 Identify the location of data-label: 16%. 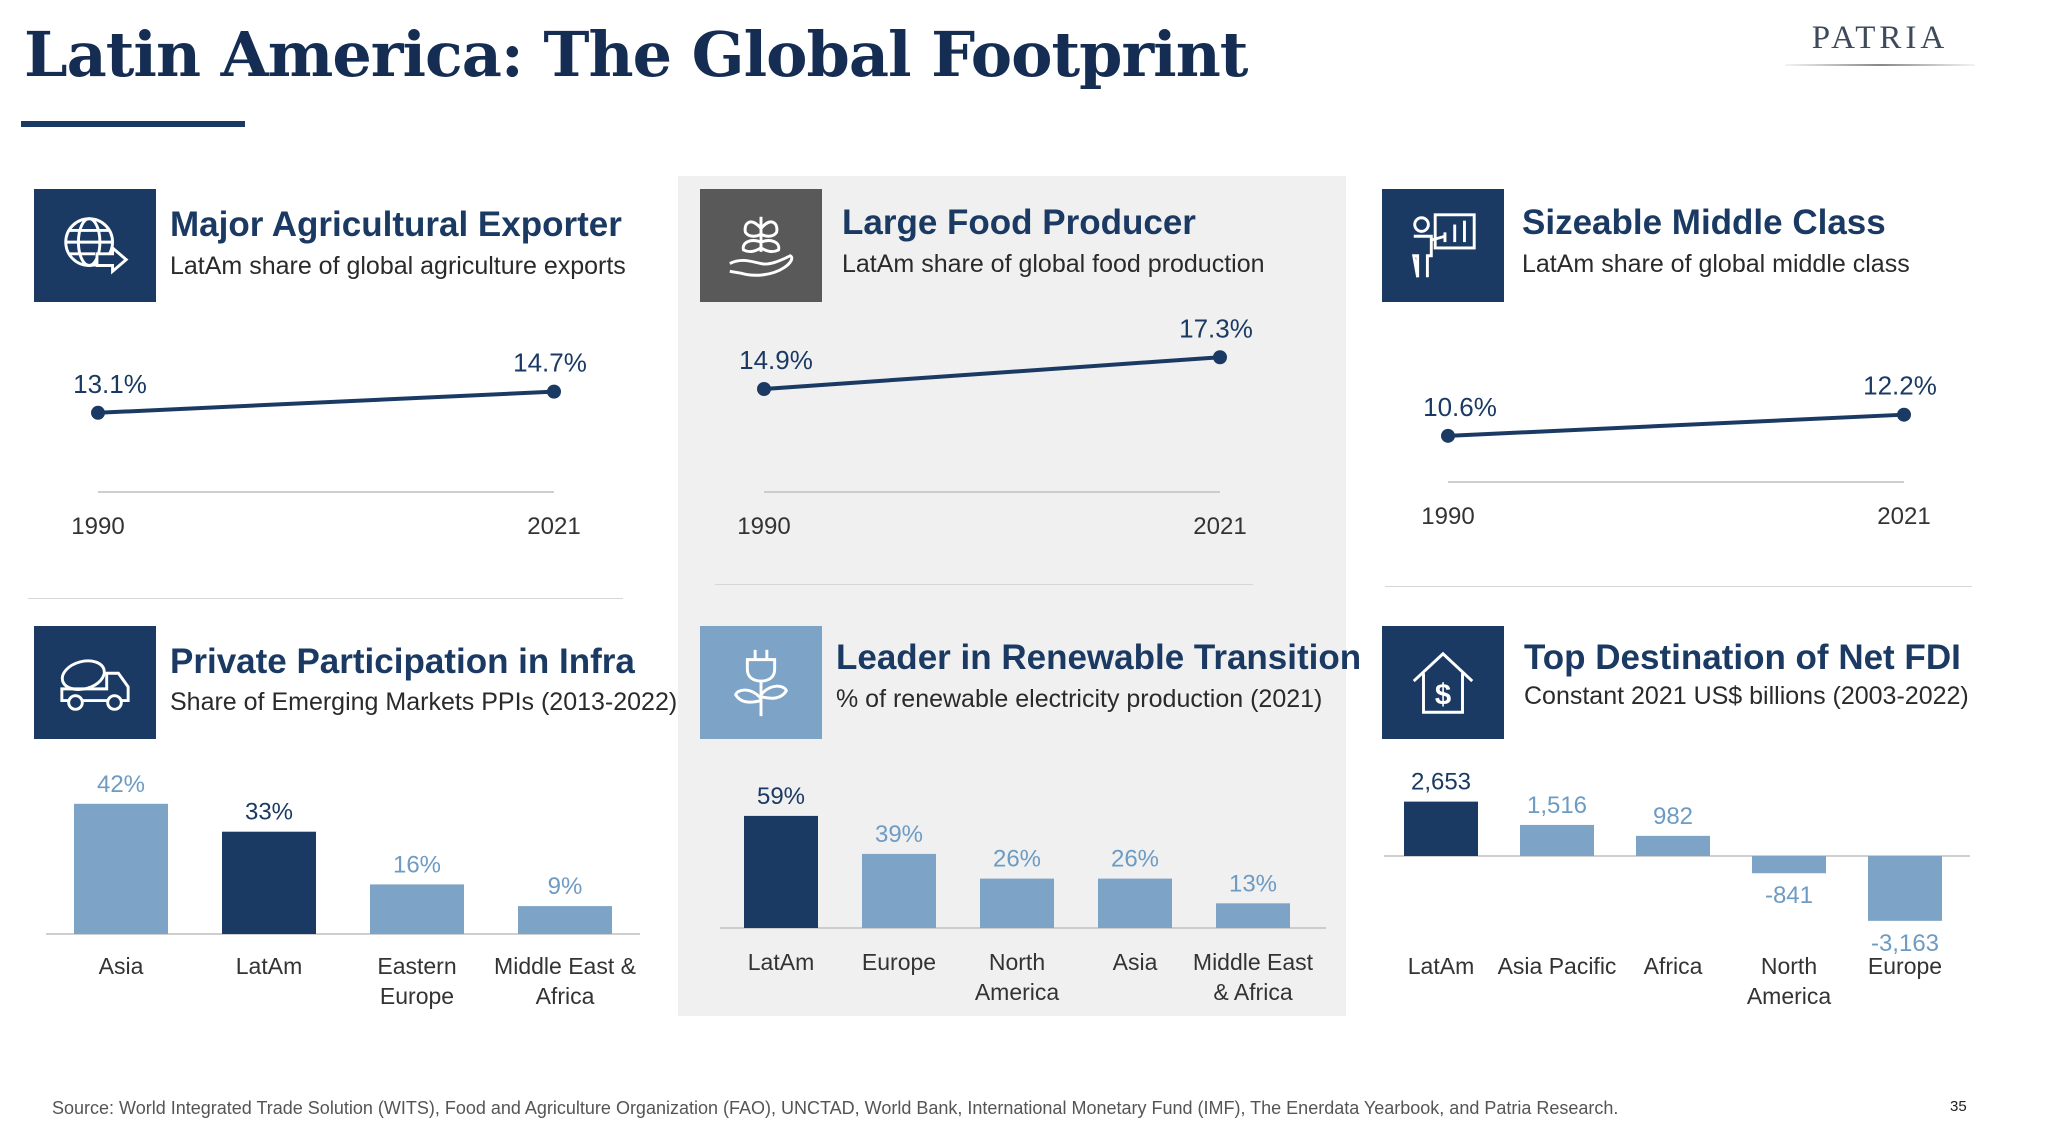
(417, 864).